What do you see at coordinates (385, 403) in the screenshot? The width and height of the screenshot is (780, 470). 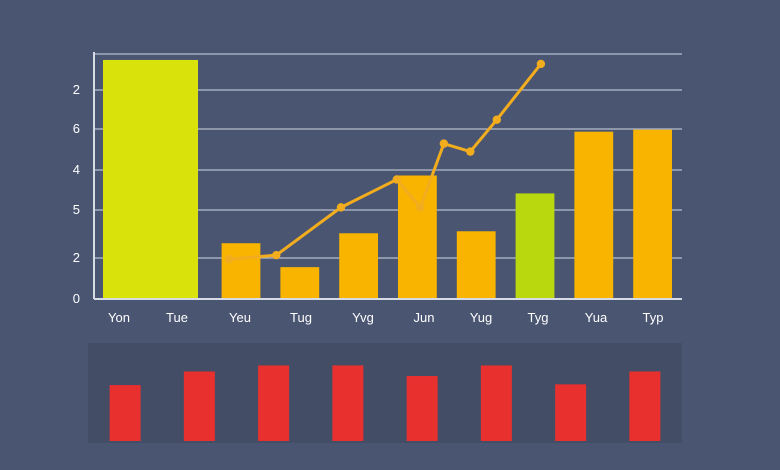 I see `mini-bar-series` at bounding box center [385, 403].